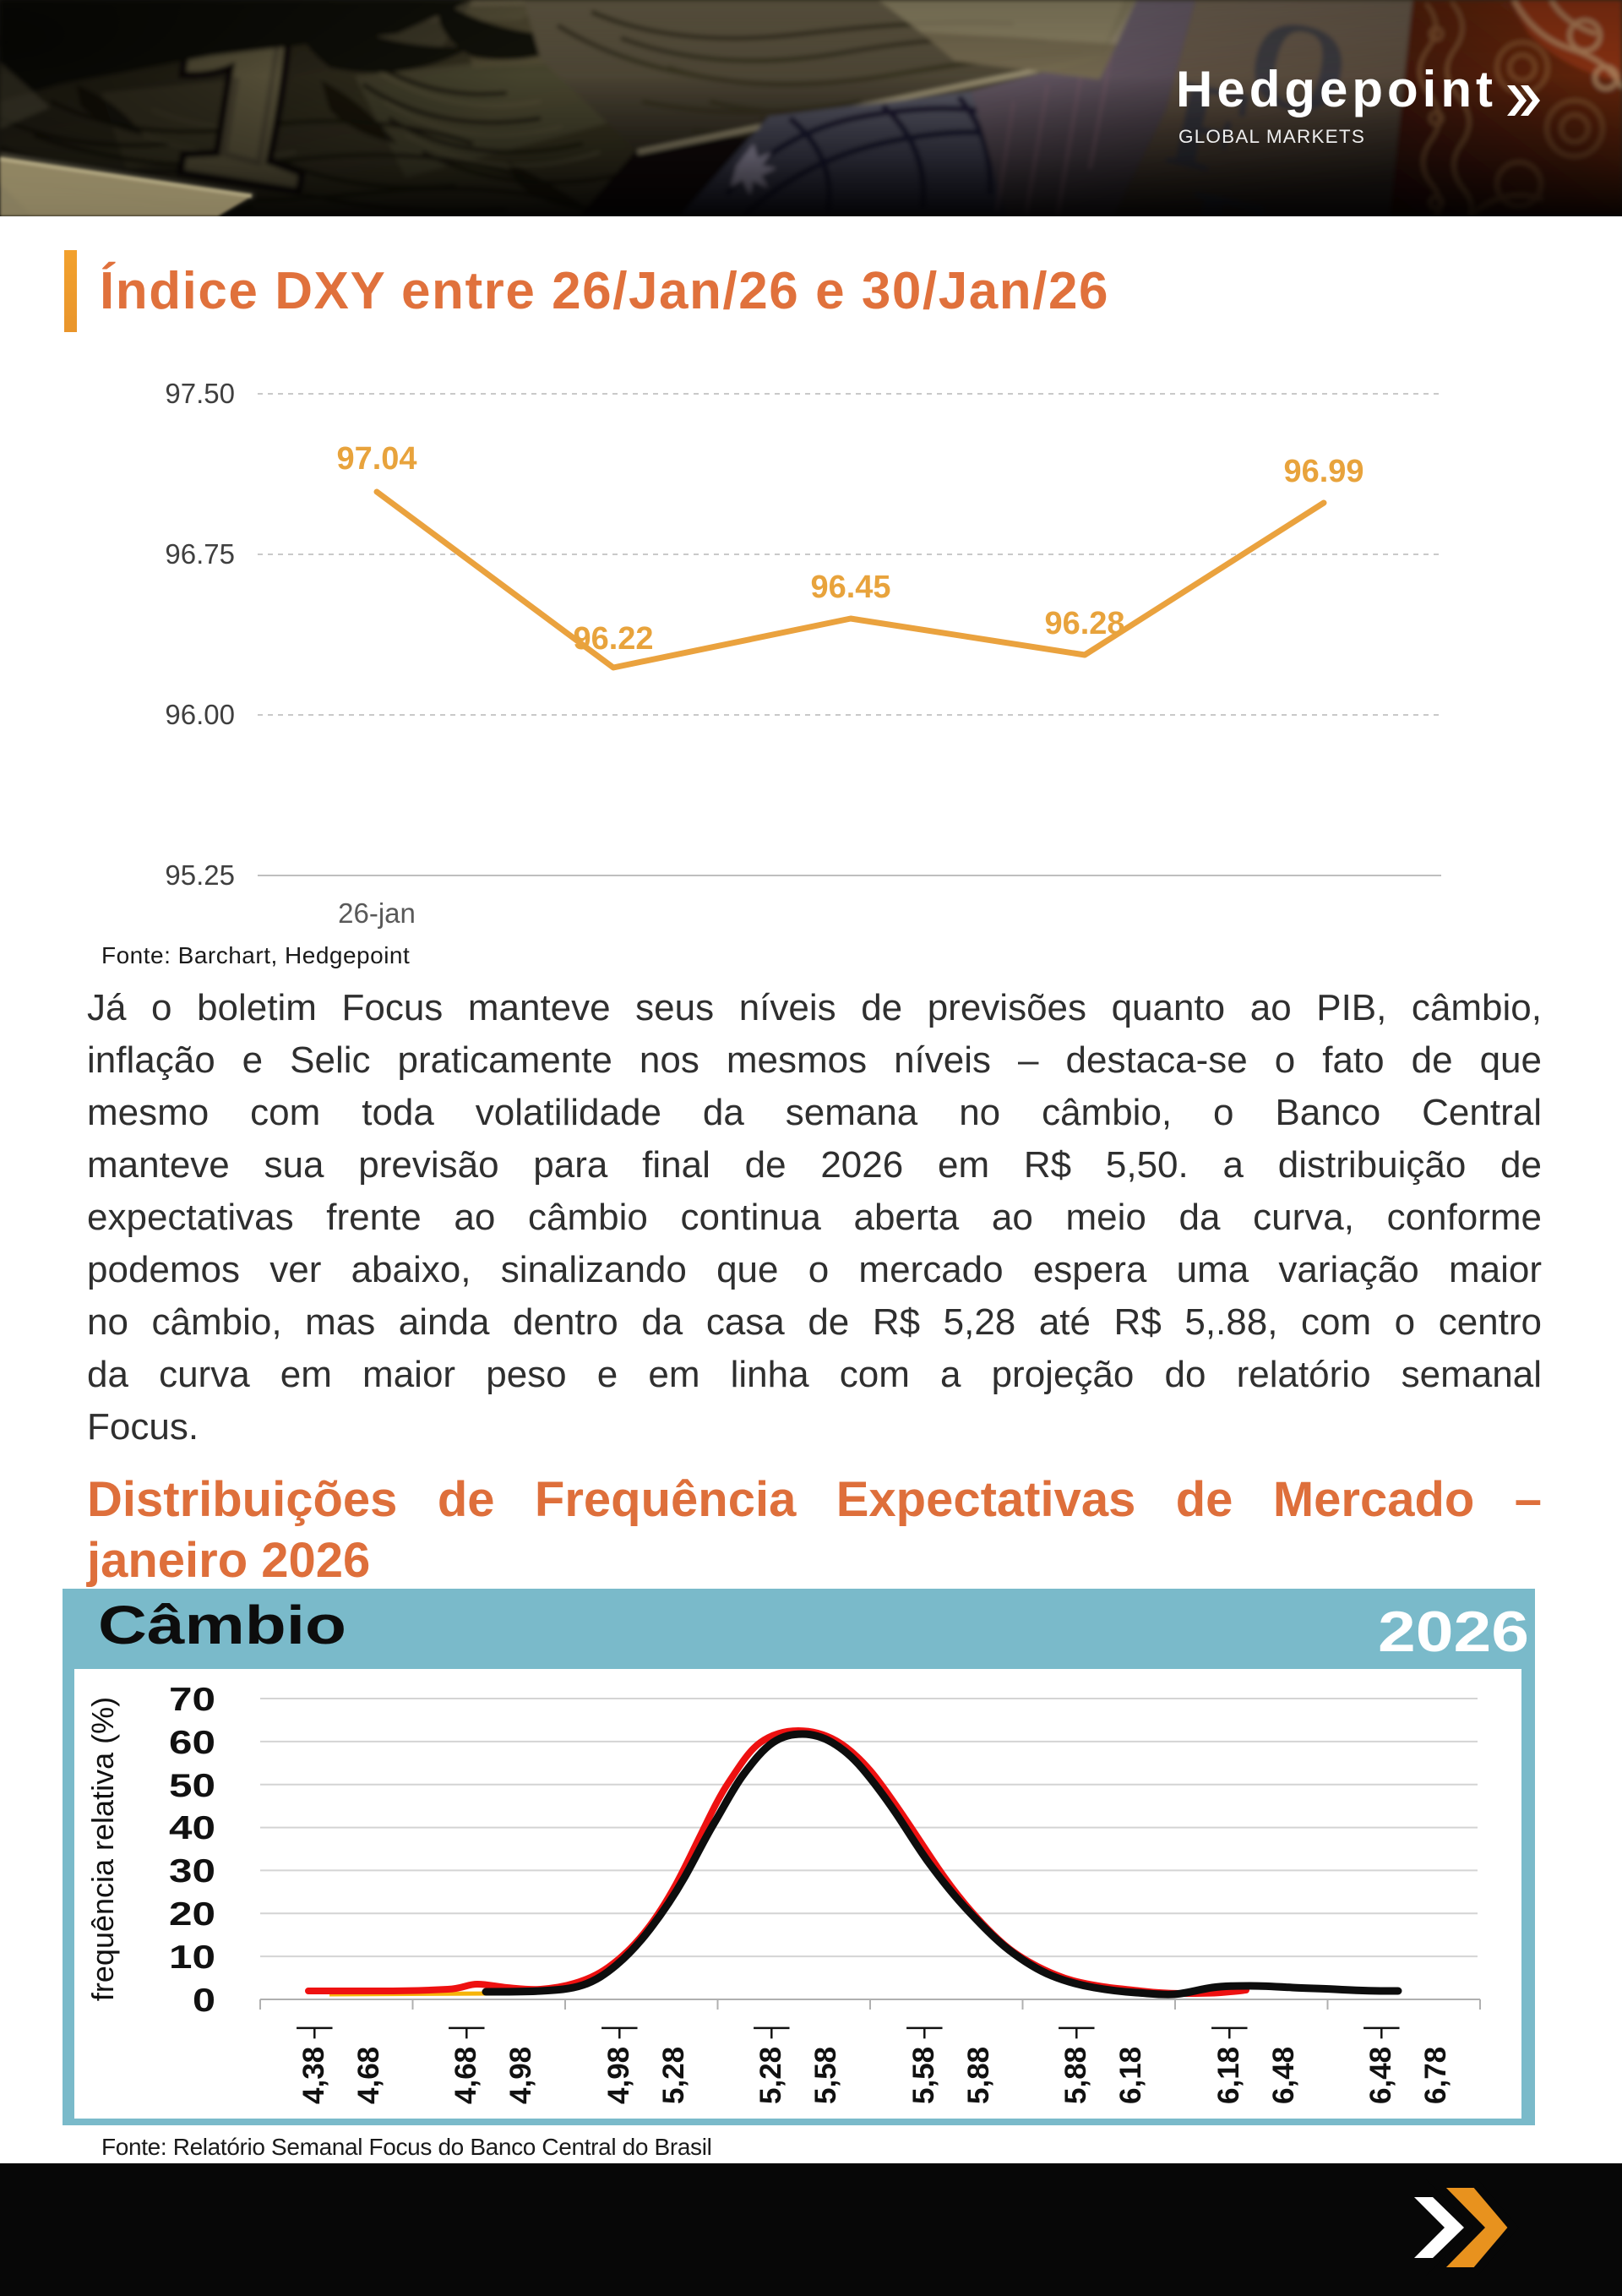 This screenshot has width=1622, height=2296. Describe the element at coordinates (467, 2060) in the screenshot. I see `svg-text: 4,68 ┤` at that location.